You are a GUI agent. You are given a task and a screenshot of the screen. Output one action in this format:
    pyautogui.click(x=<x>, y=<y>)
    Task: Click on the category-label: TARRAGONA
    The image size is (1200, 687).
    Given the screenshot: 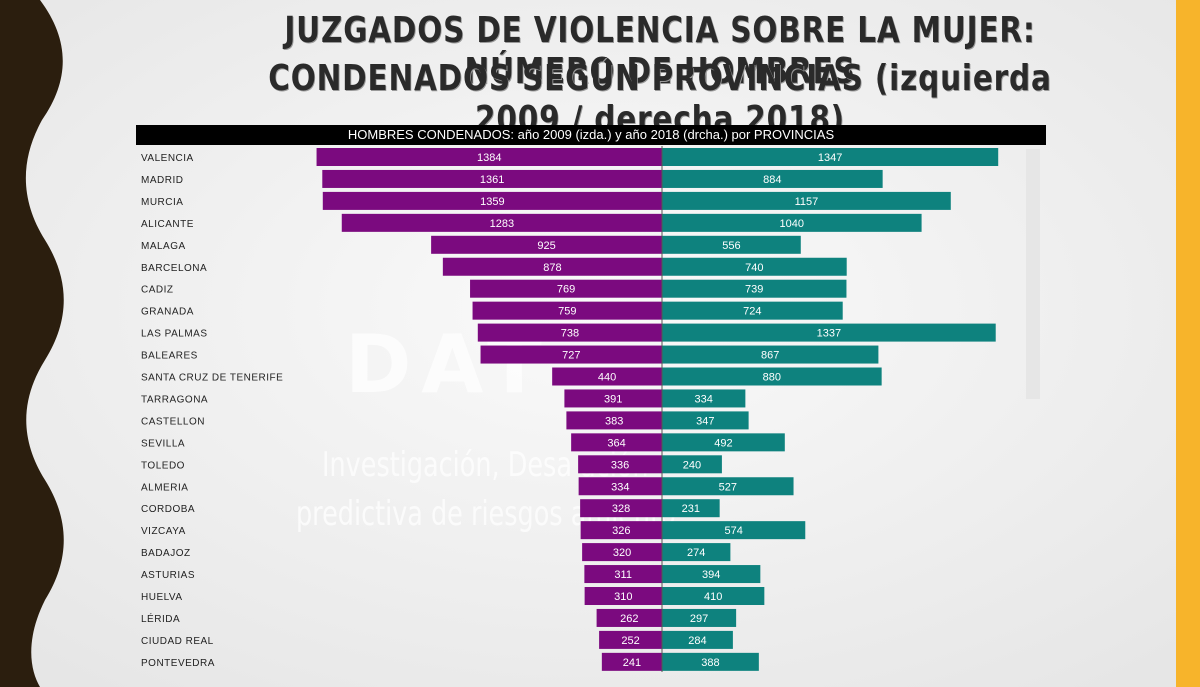 What is the action you would take?
    pyautogui.click(x=174, y=399)
    